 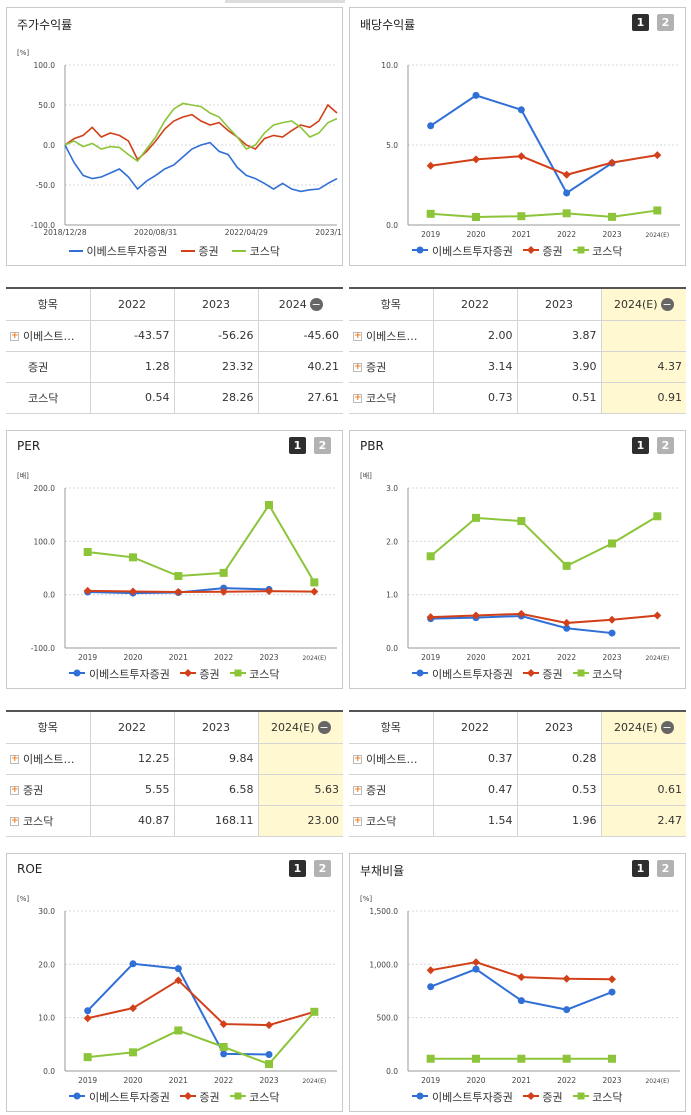 I want to click on table-row: + 증권 5.55 6.58 5.63, so click(x=174, y=790).